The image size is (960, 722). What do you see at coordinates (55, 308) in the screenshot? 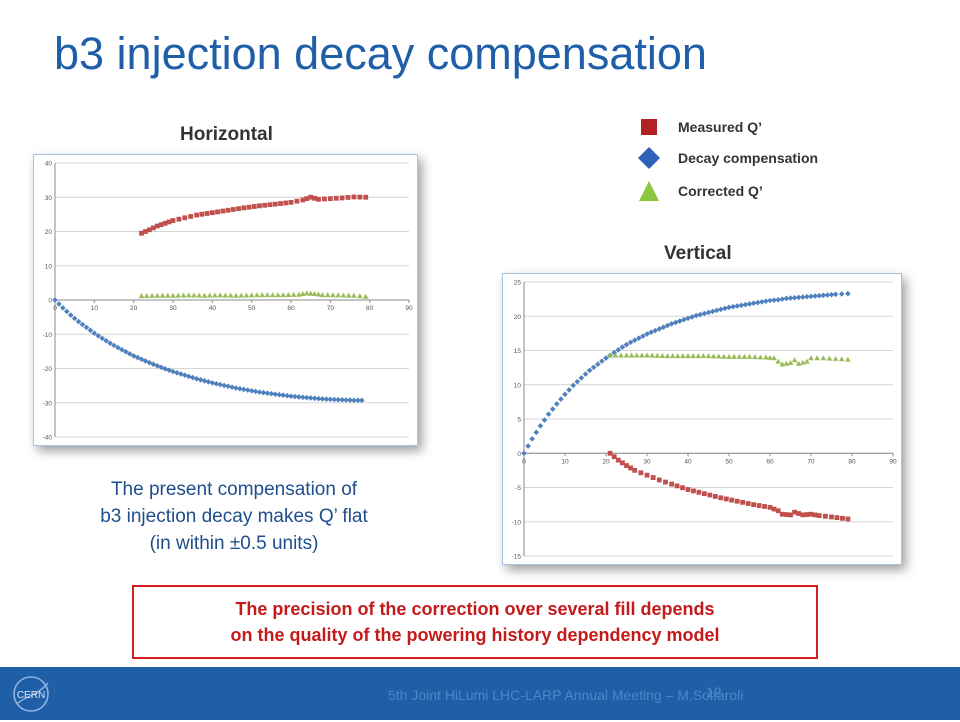
I see `x-tick-label: 0` at bounding box center [55, 308].